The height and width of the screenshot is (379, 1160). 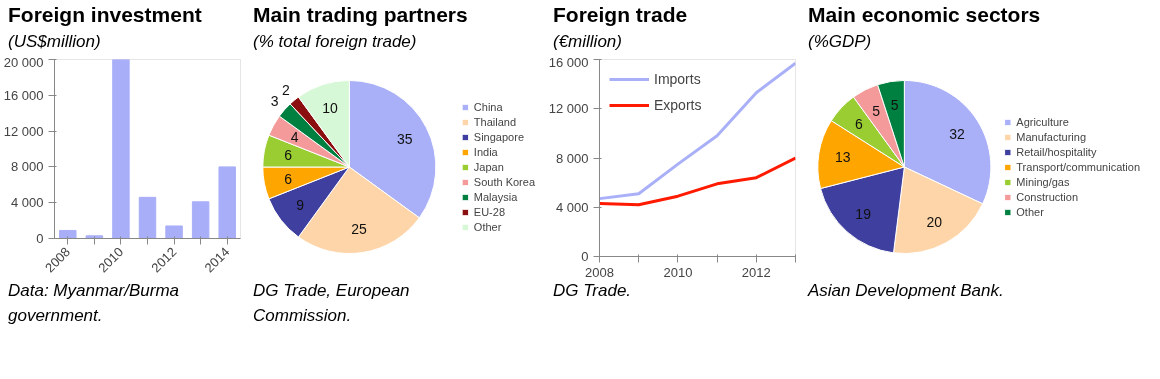 What do you see at coordinates (54, 41) in the screenshot?
I see `chart-subtitle: (US$million)` at bounding box center [54, 41].